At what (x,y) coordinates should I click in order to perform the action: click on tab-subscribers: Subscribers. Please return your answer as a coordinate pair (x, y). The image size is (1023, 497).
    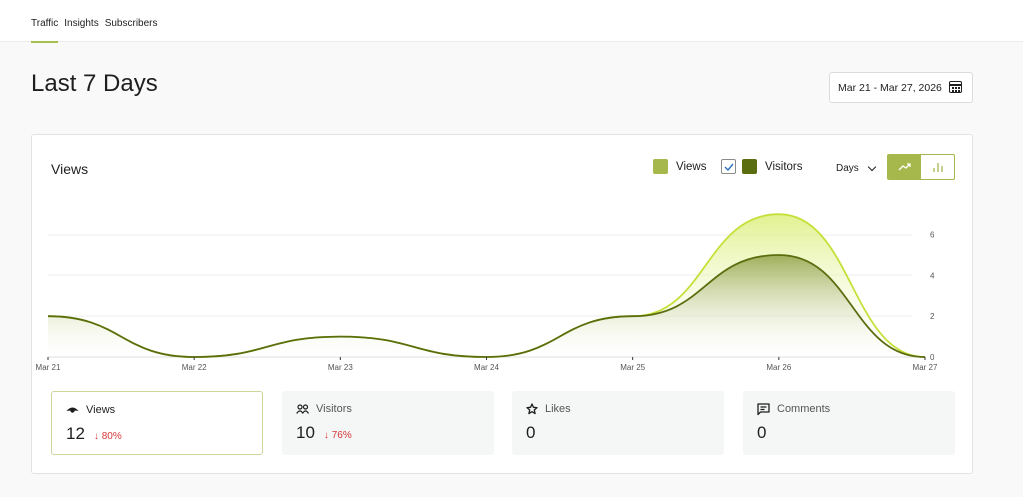
    Looking at the image, I should click on (131, 23).